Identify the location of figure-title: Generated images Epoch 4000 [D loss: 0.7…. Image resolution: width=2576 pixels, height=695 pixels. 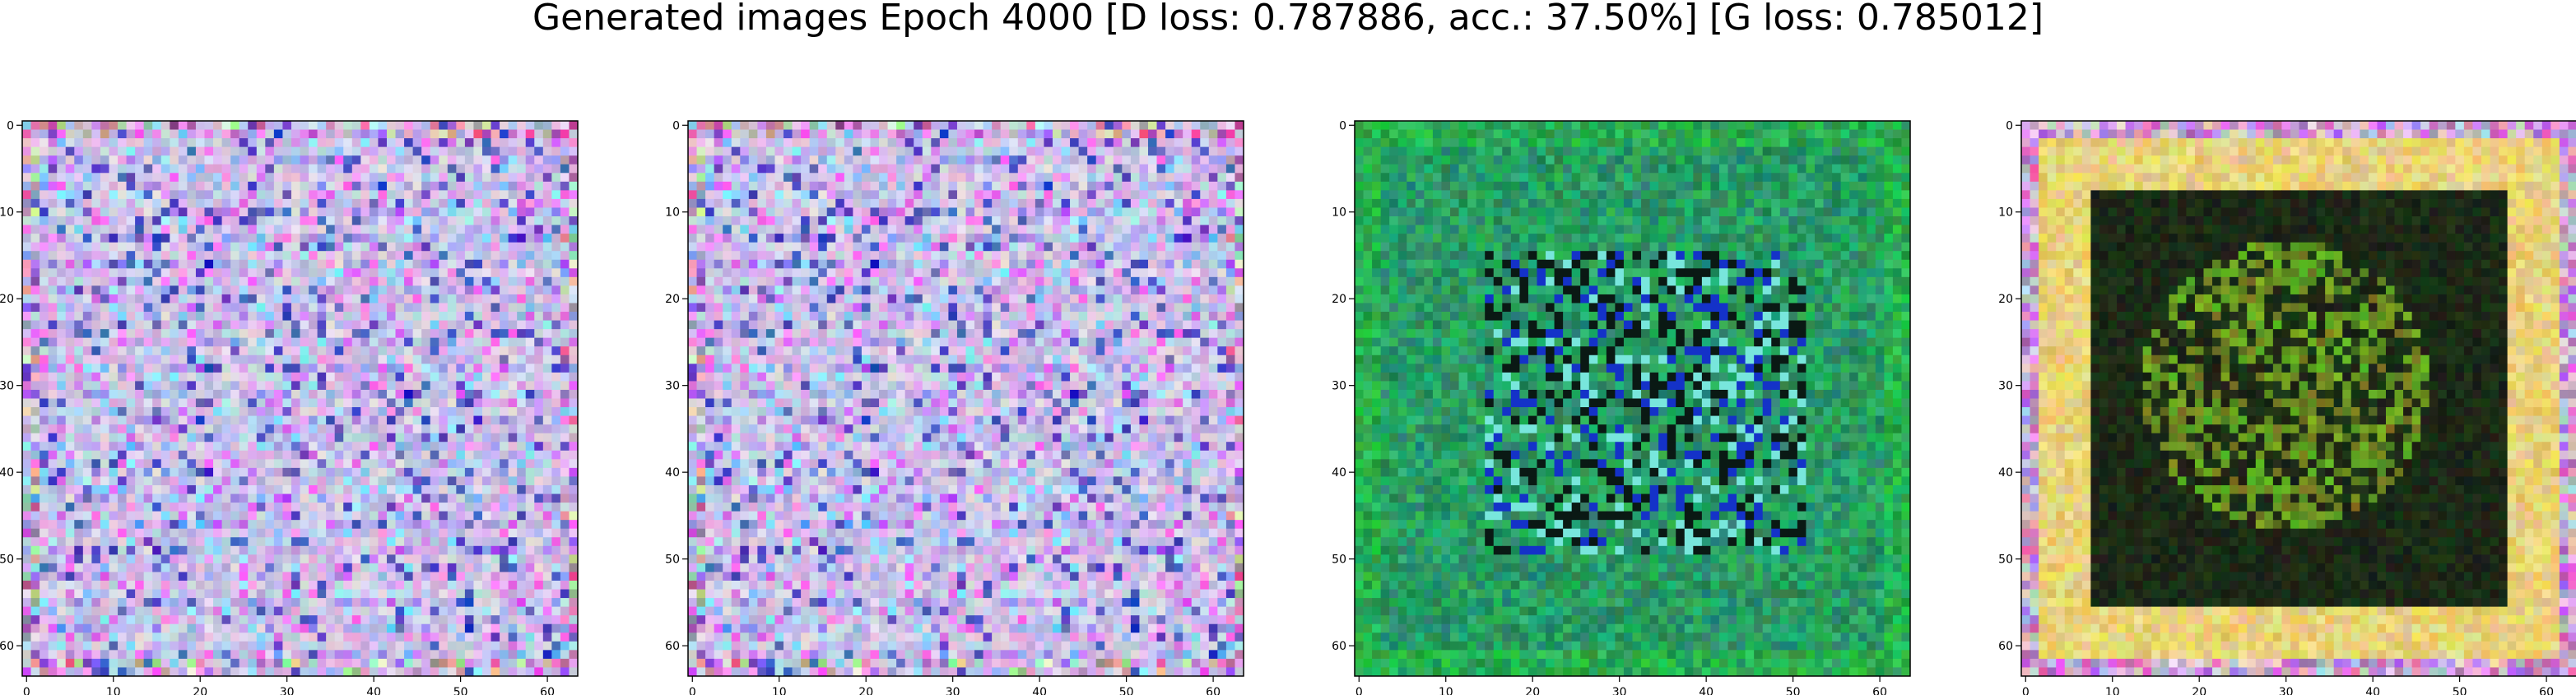
(1288, 19).